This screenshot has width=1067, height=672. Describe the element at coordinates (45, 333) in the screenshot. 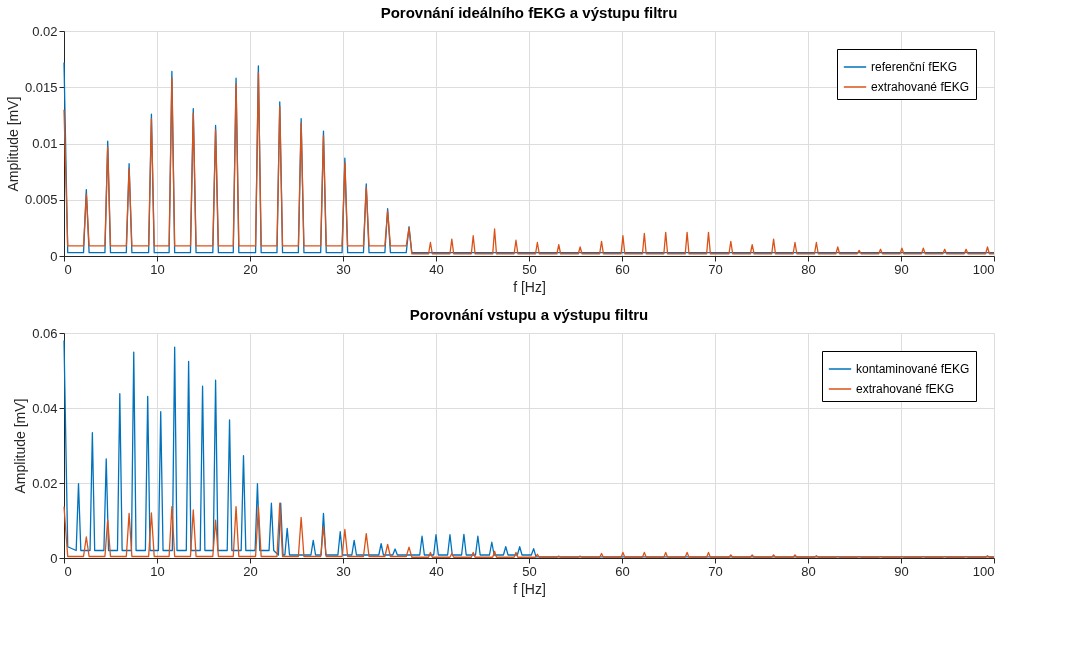

I see `y-tick-label: 0.06` at that location.